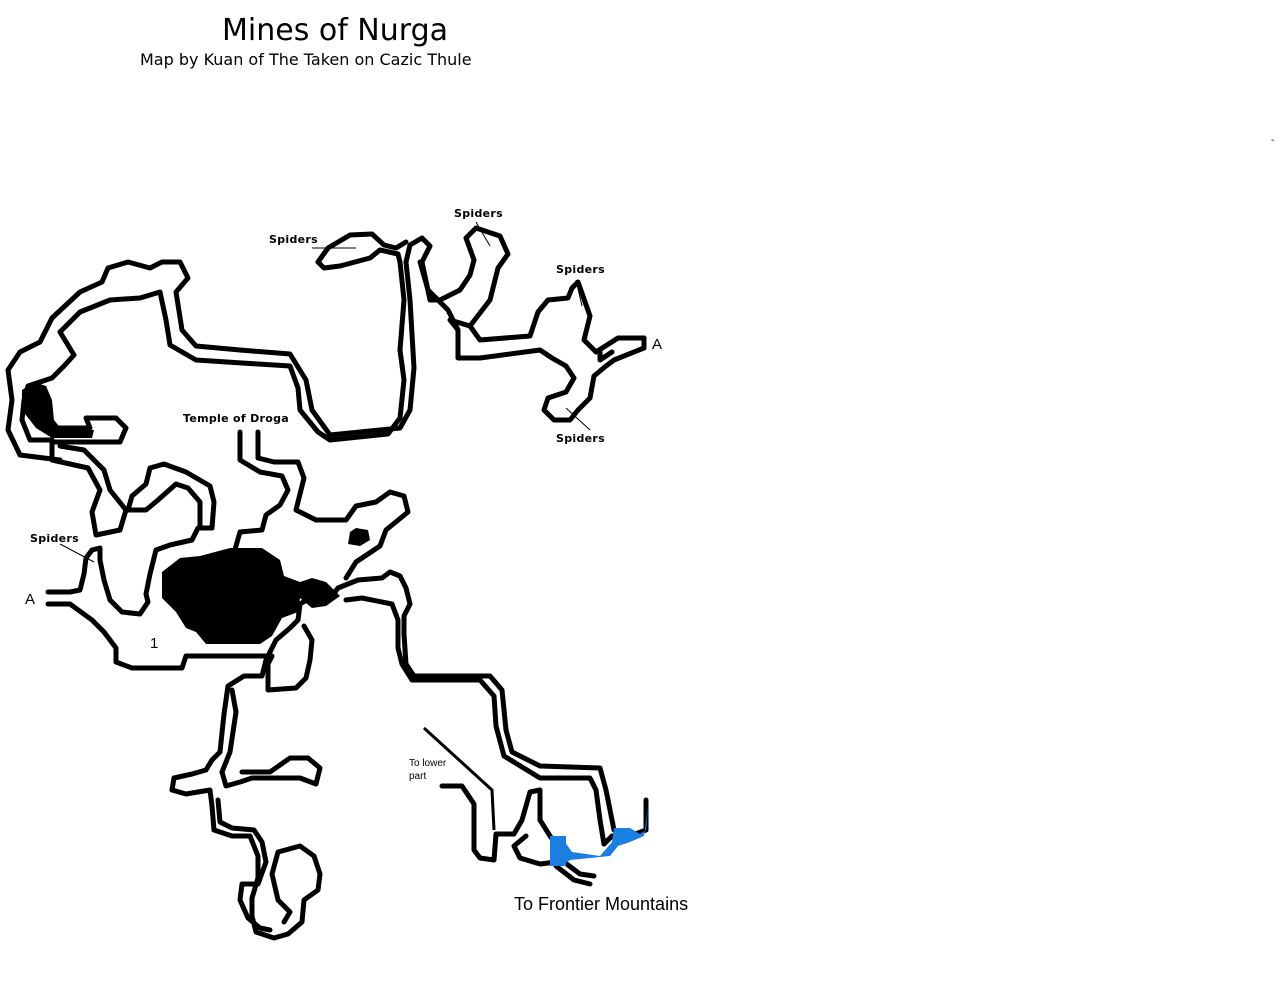 The image size is (1280, 1000). What do you see at coordinates (558, 851) in the screenshot?
I see `water-notch` at bounding box center [558, 851].